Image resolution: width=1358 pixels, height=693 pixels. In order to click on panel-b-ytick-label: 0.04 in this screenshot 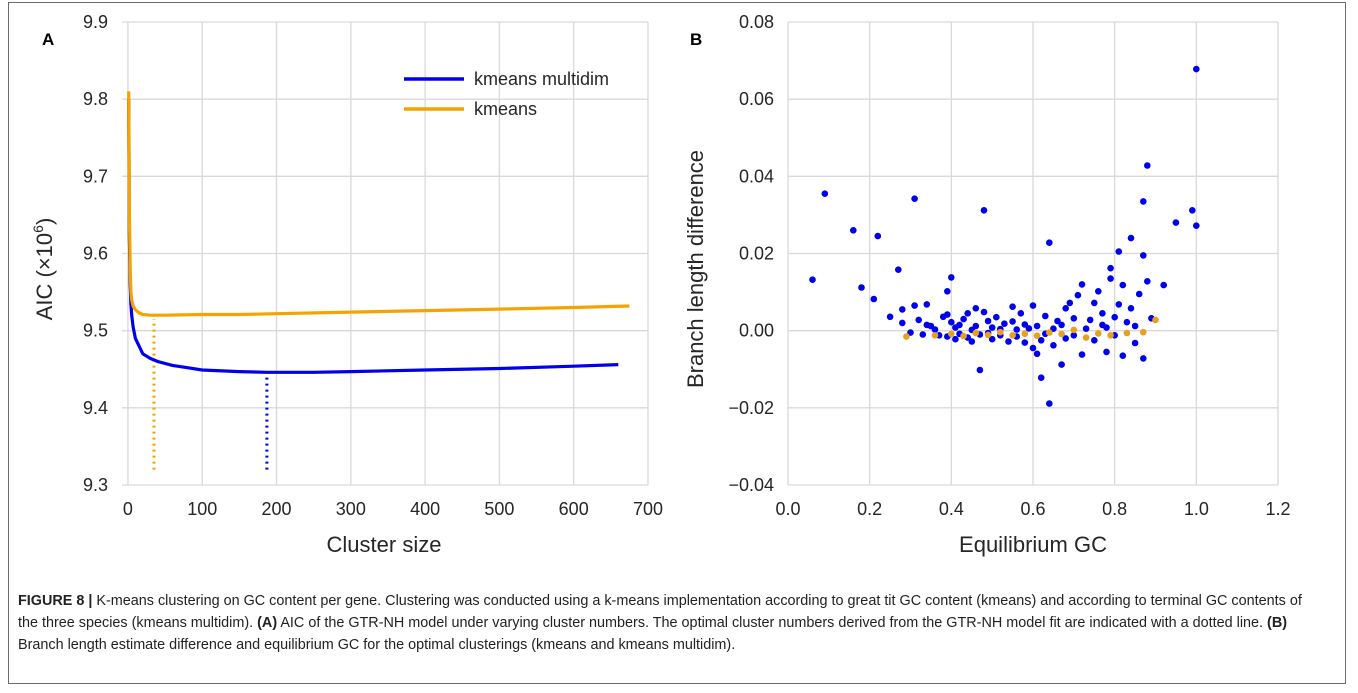, I will do `click(756, 176)`.